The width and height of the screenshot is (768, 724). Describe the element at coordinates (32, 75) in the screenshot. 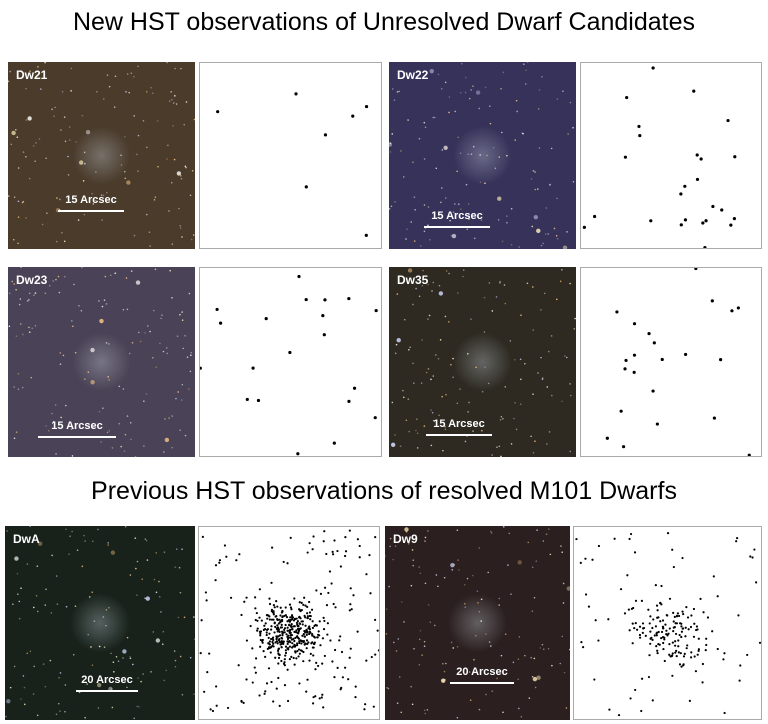

I see `panel-label: Dw21` at that location.